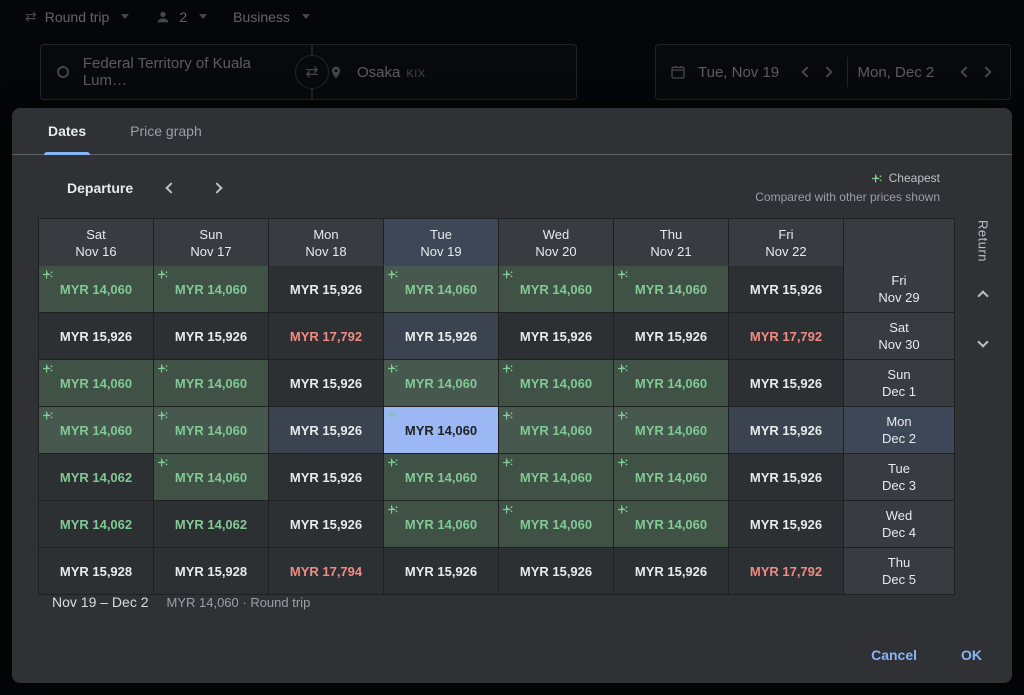 The height and width of the screenshot is (695, 1024). I want to click on dialog-tabbar: Dates Price graph, so click(512, 131).